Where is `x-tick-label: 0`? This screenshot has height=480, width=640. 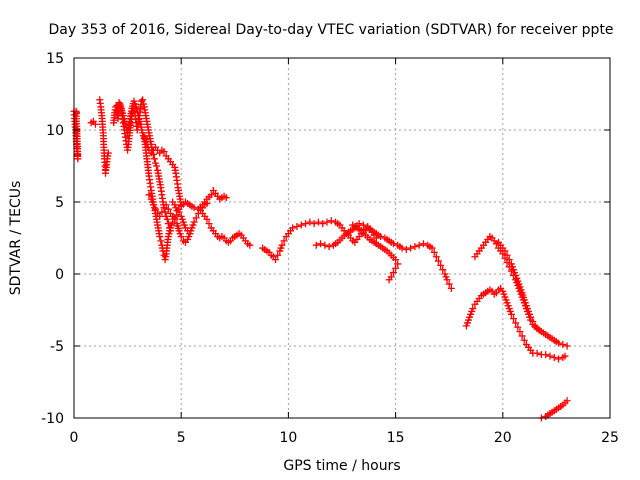 x-tick-label: 0 is located at coordinates (74, 438).